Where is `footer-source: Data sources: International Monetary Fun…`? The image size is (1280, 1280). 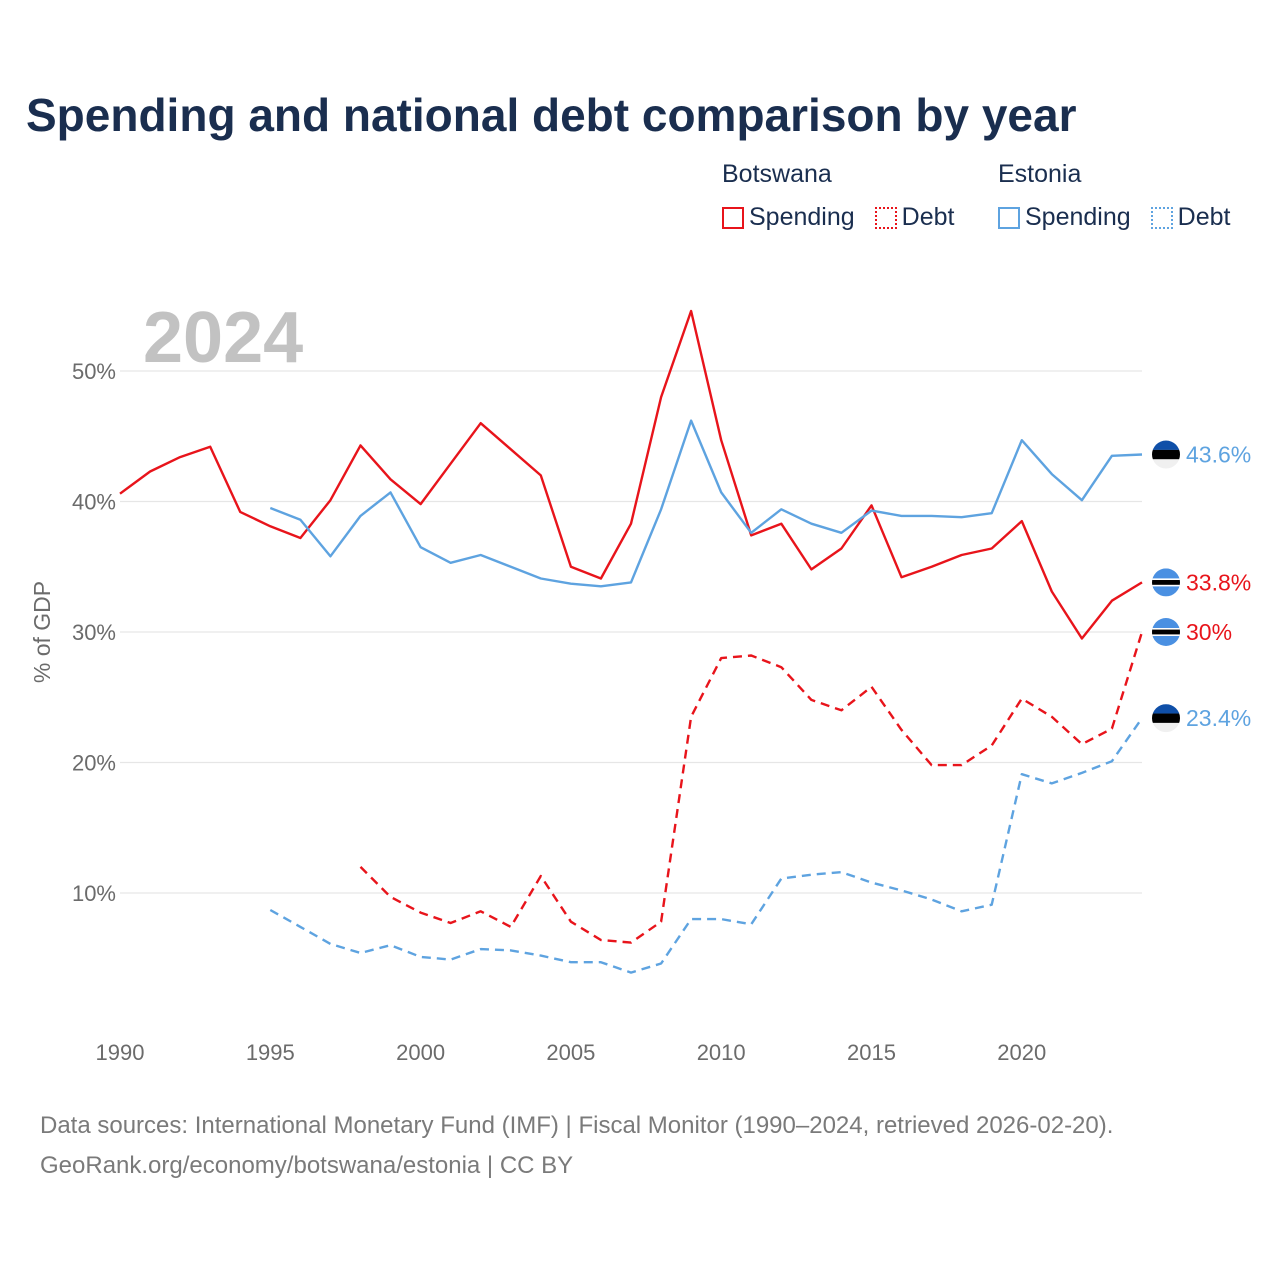 footer-source: Data sources: International Monetary Fun… is located at coordinates (577, 1125).